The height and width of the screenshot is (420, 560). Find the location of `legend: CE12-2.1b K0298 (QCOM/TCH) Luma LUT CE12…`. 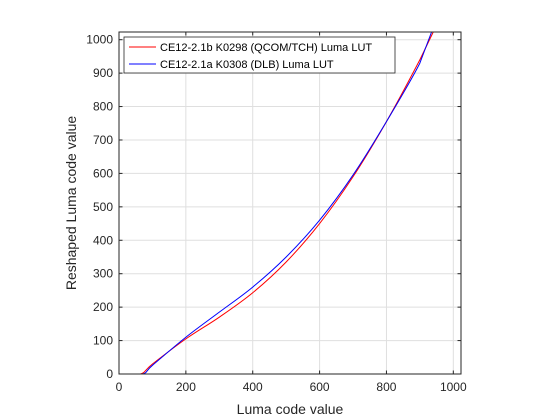

legend: CE12-2.1b K0298 (QCOM/TCH) Luma LUT CE12… is located at coordinates (259, 55).